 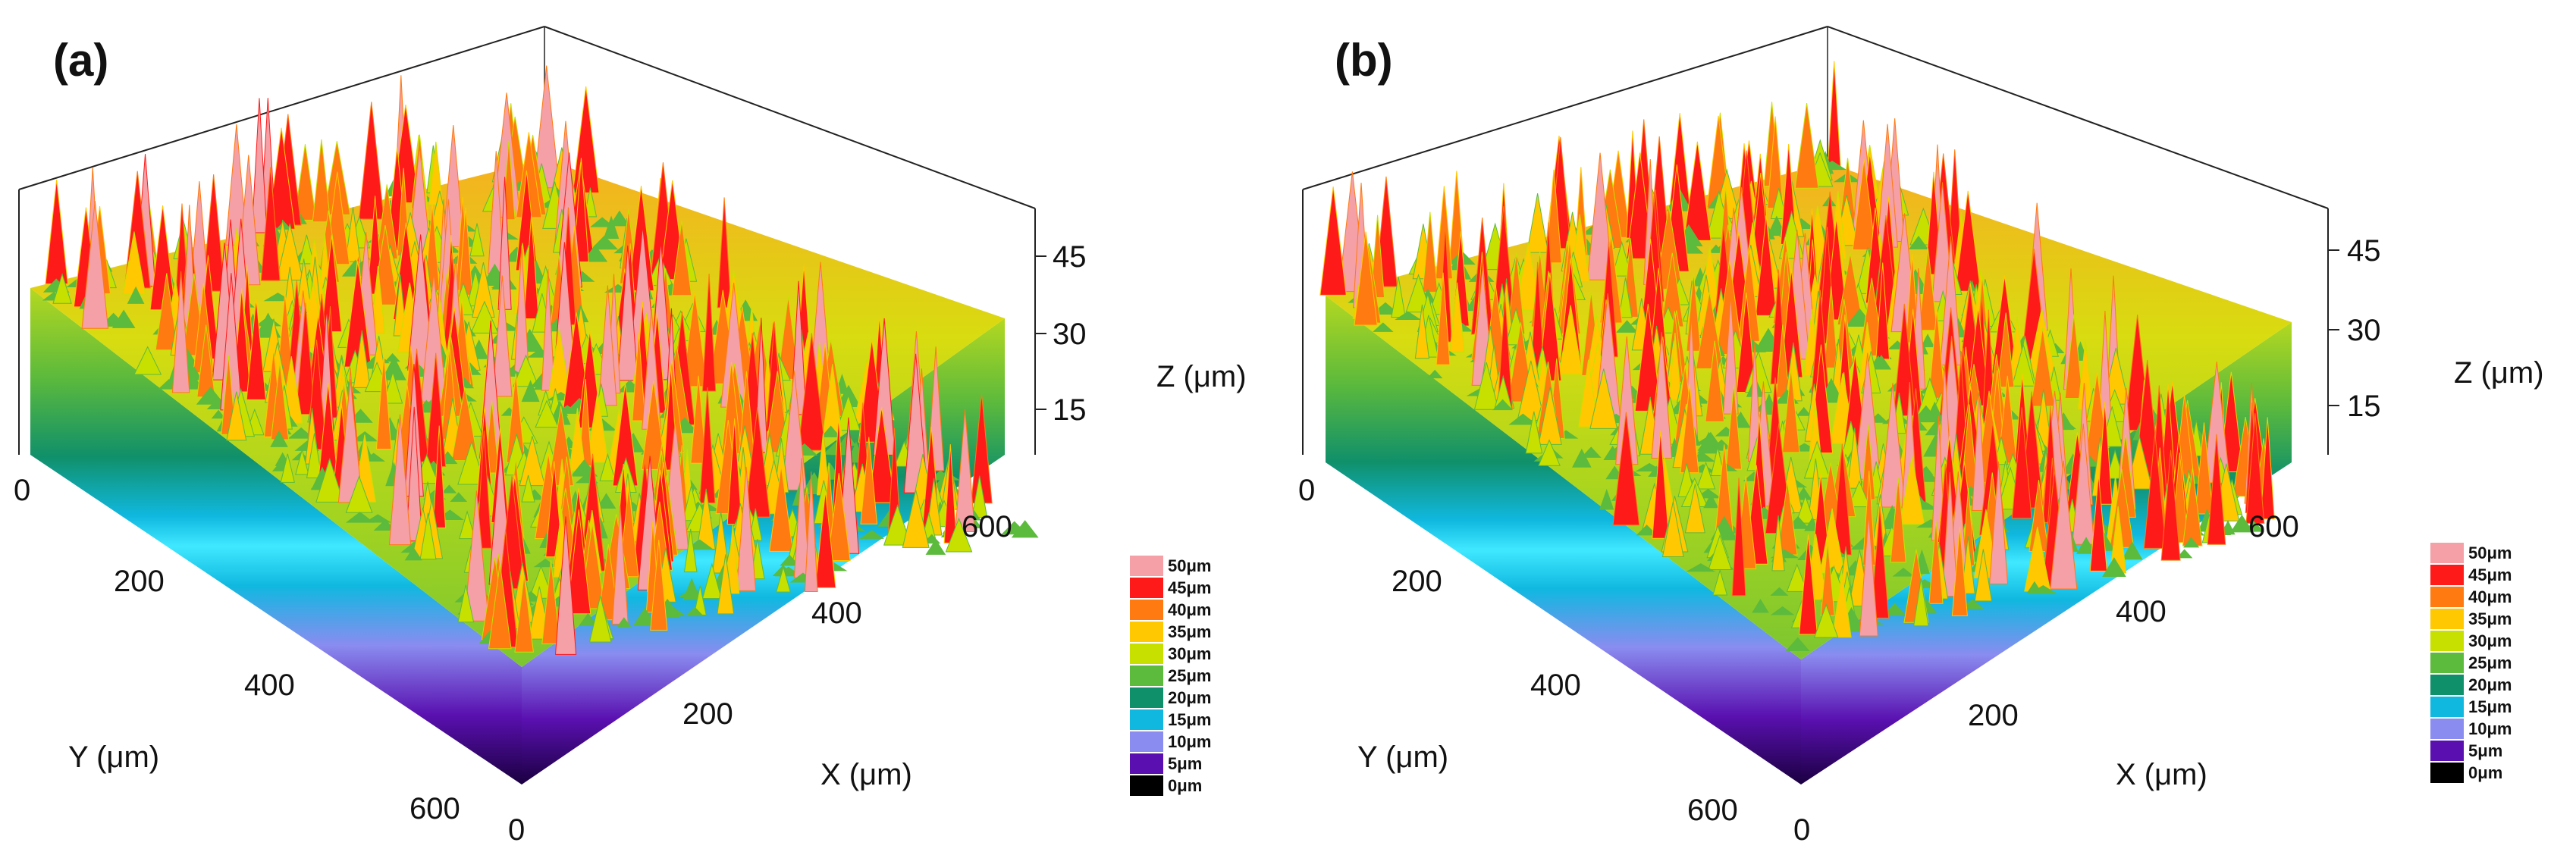 What do you see at coordinates (2141, 612) in the screenshot?
I see `panel-b-x-tick-400: 400` at bounding box center [2141, 612].